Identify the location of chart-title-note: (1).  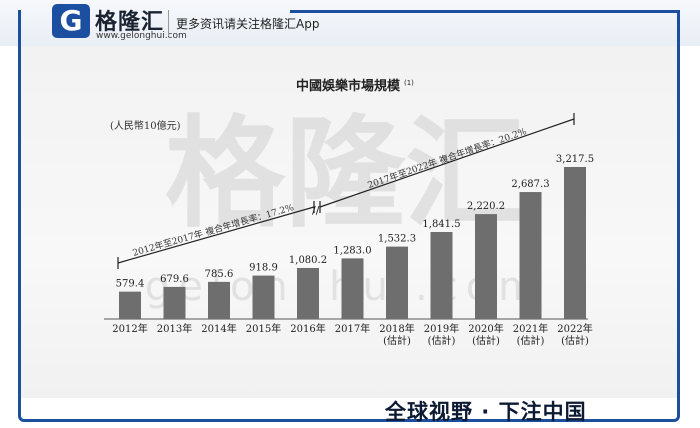
(409, 83).